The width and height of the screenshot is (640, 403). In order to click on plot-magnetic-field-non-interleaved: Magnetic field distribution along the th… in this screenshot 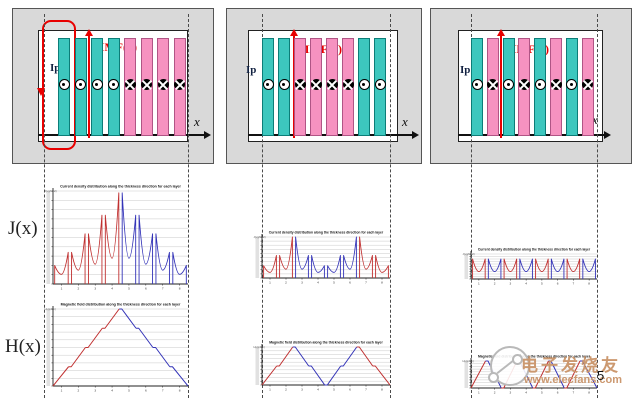, I will do `click(117, 347)`.